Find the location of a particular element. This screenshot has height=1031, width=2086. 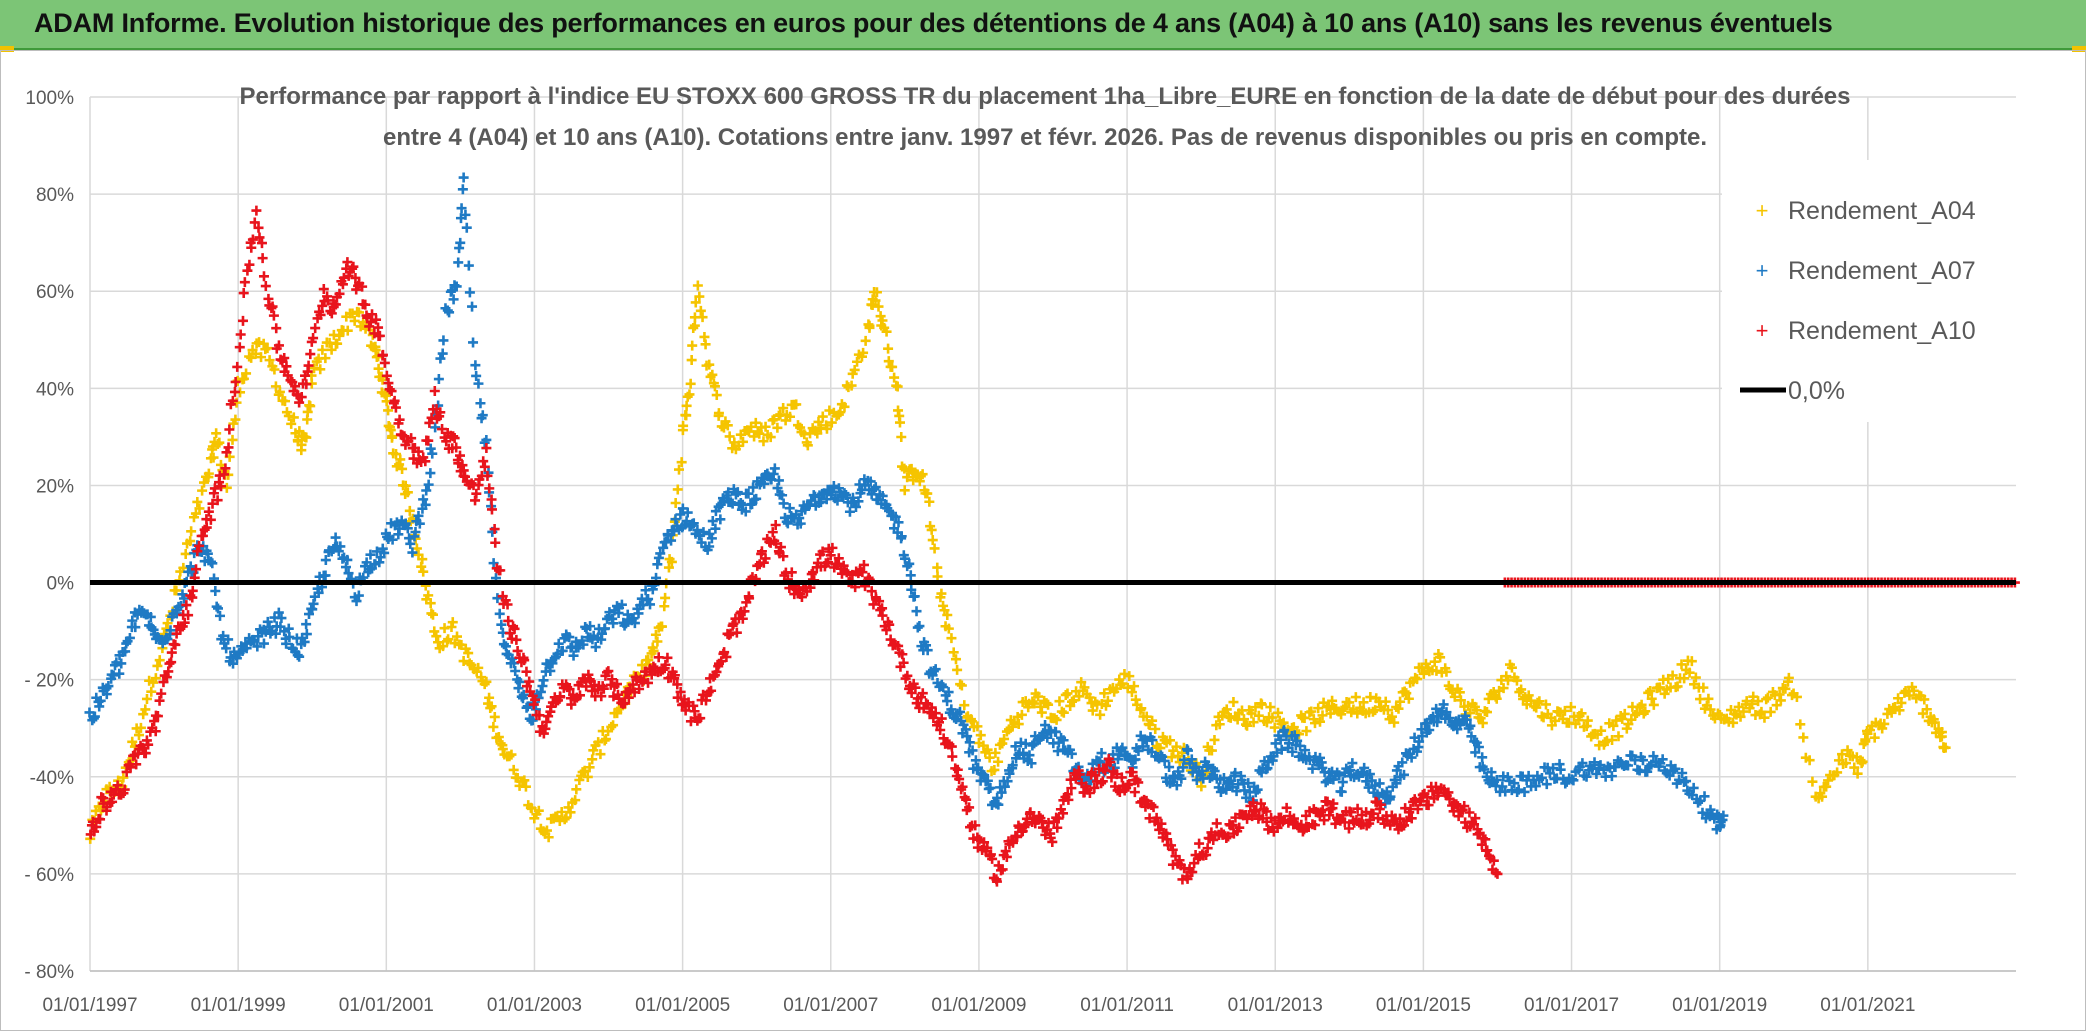

x-tick-label: 01/01/1999 is located at coordinates (238, 1005).